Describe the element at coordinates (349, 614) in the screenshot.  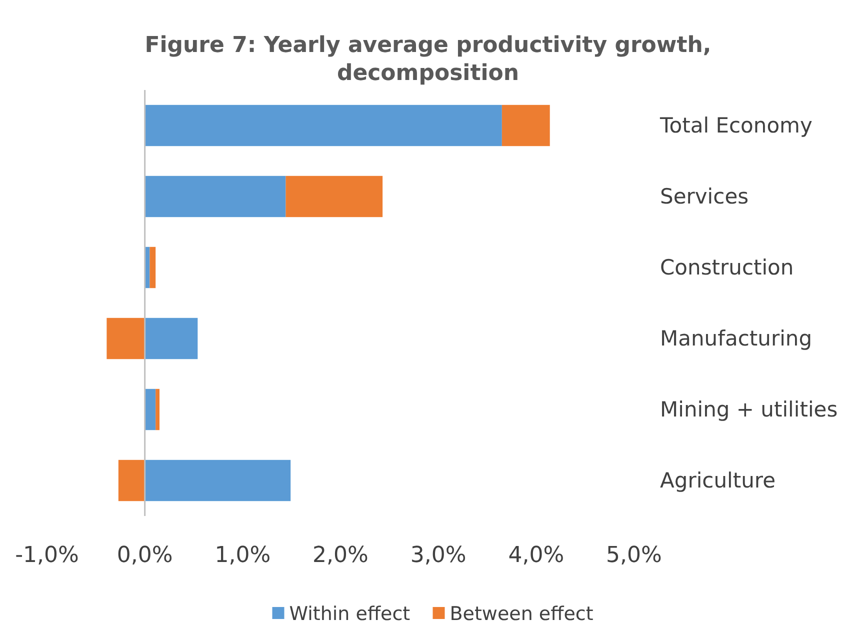
I see `legend-label: Within effect` at that location.